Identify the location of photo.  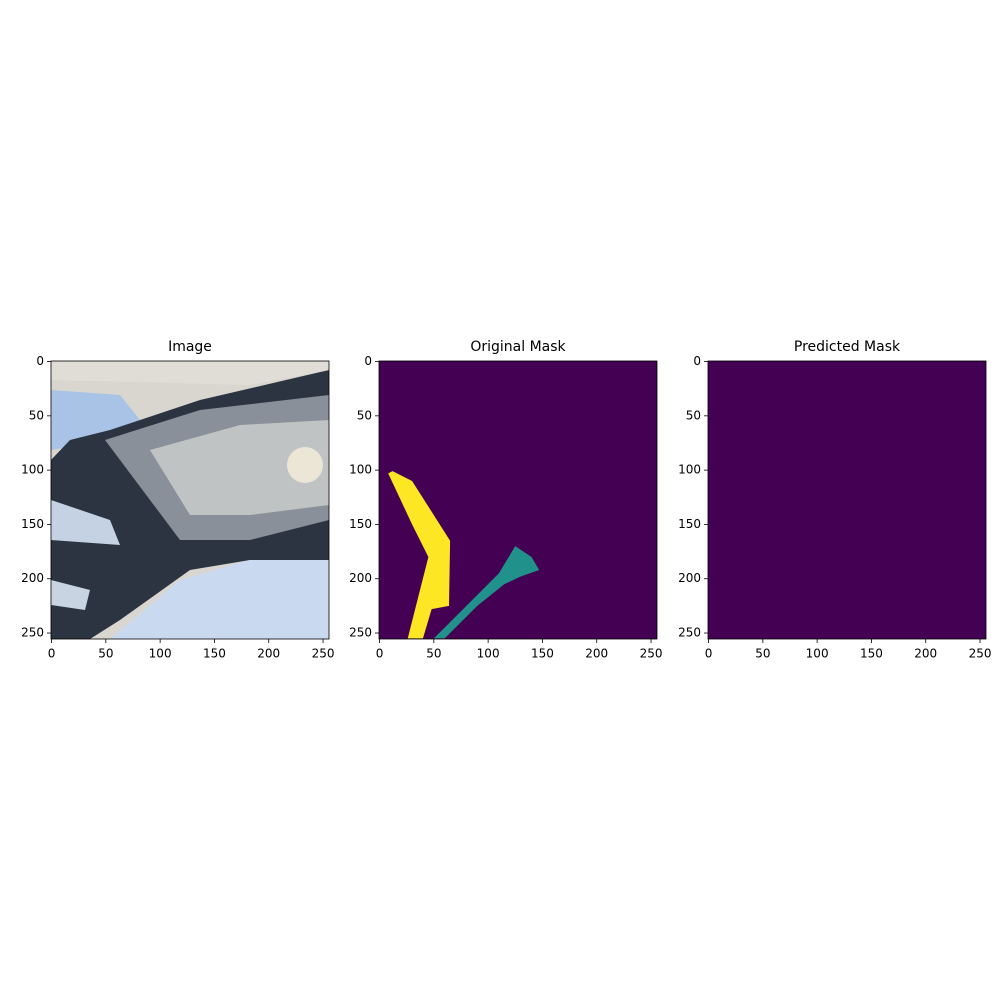
(190, 500).